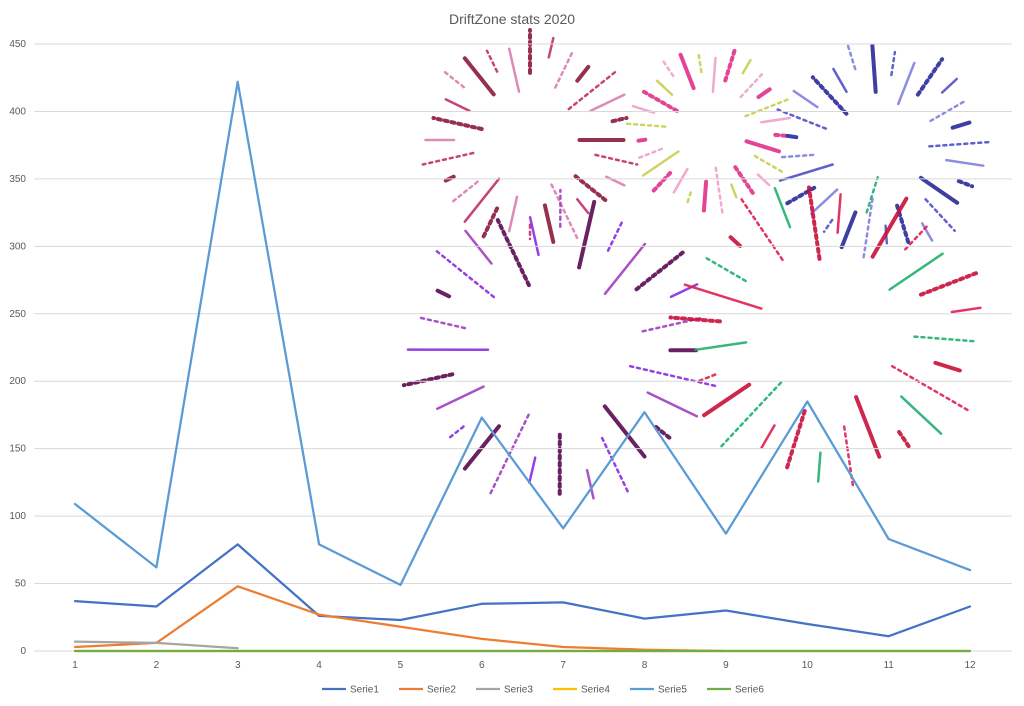  What do you see at coordinates (888, 665) in the screenshot?
I see `x-tick-label: 11` at bounding box center [888, 665].